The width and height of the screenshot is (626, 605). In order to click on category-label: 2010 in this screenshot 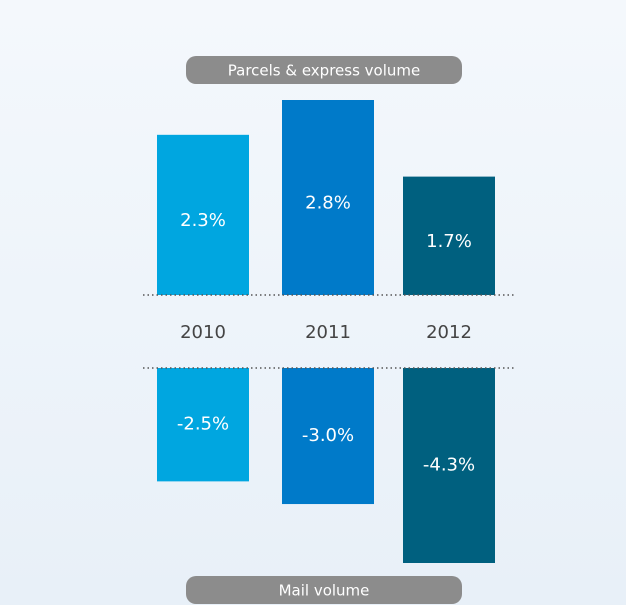, I will do `click(203, 332)`.